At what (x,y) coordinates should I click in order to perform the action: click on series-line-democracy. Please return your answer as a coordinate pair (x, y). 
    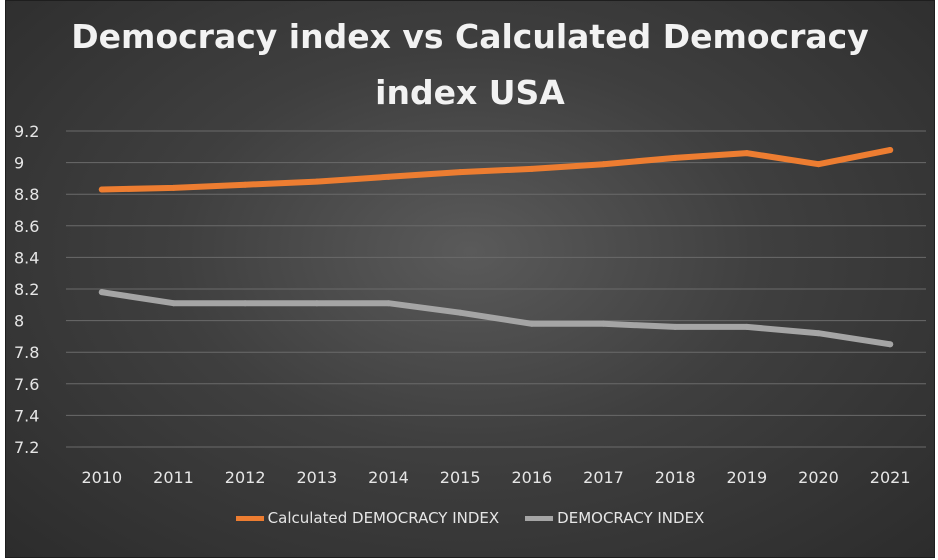
    Looking at the image, I should click on (496, 318).